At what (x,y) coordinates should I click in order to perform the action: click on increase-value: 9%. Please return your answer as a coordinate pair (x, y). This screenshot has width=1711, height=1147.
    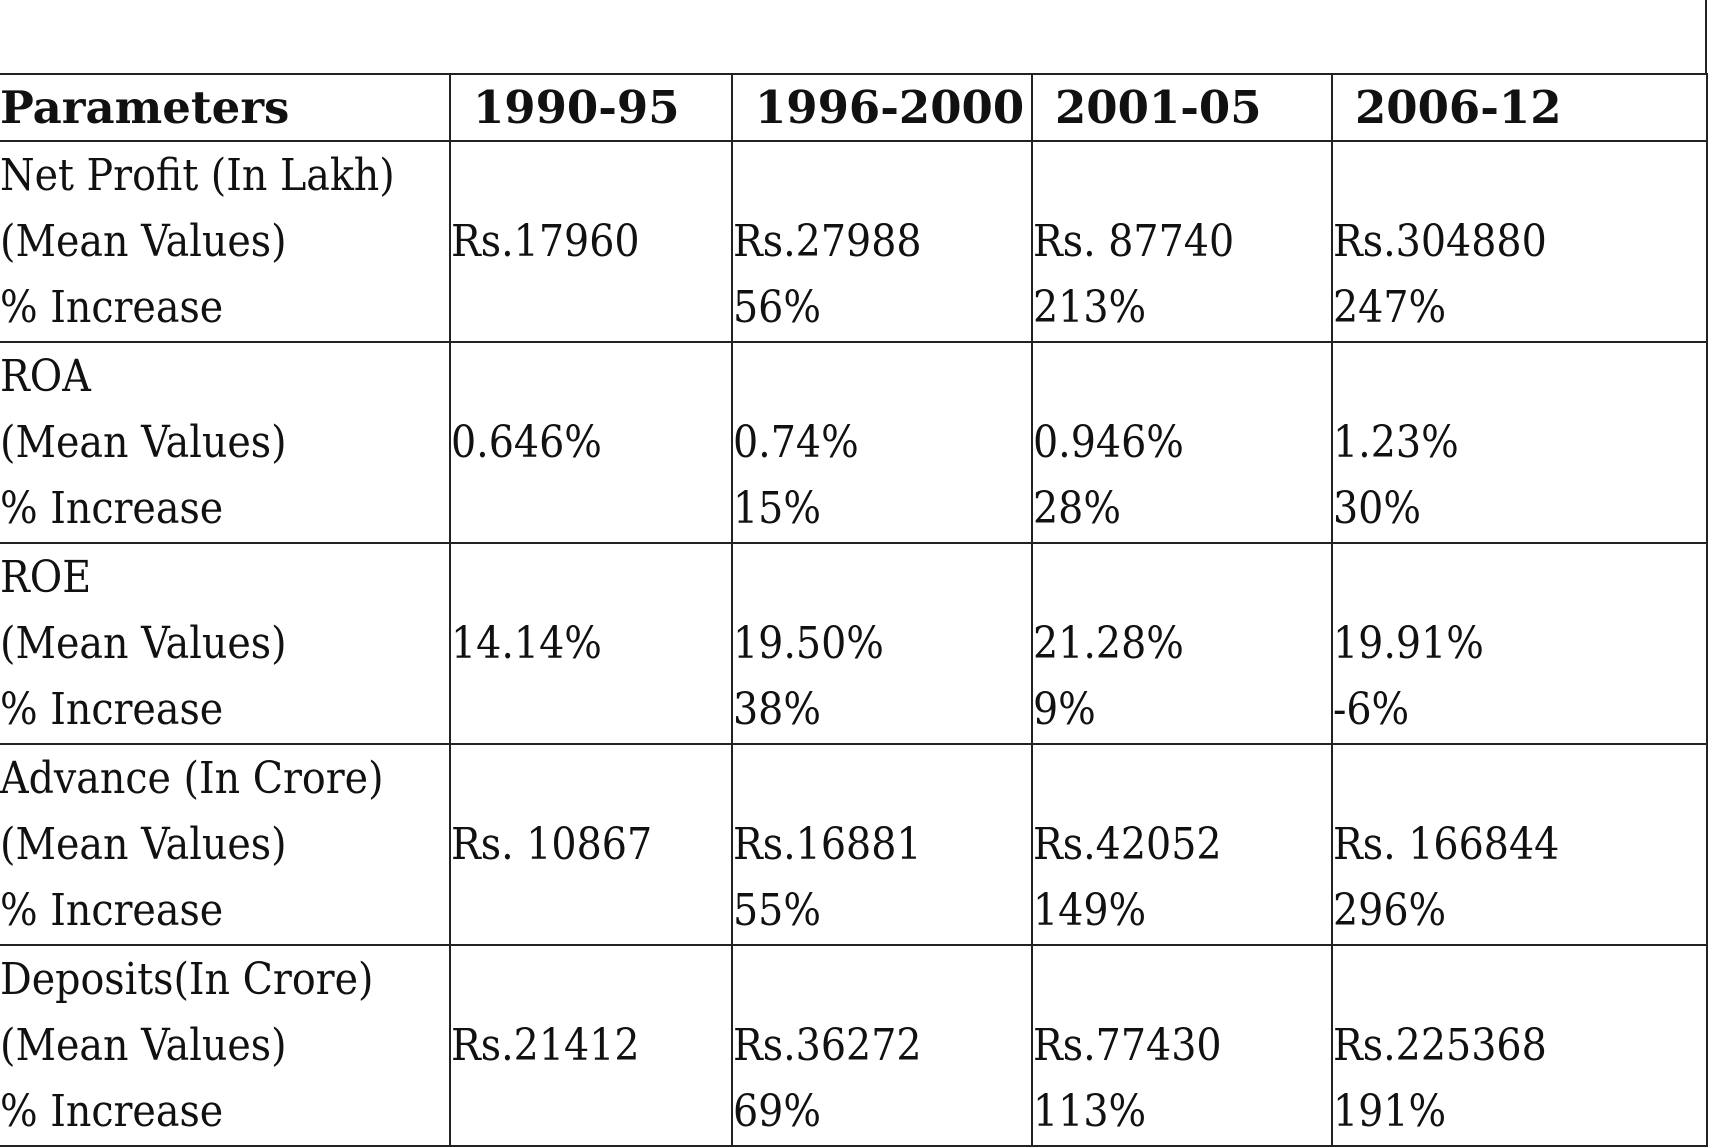
    Looking at the image, I should click on (1064, 709).